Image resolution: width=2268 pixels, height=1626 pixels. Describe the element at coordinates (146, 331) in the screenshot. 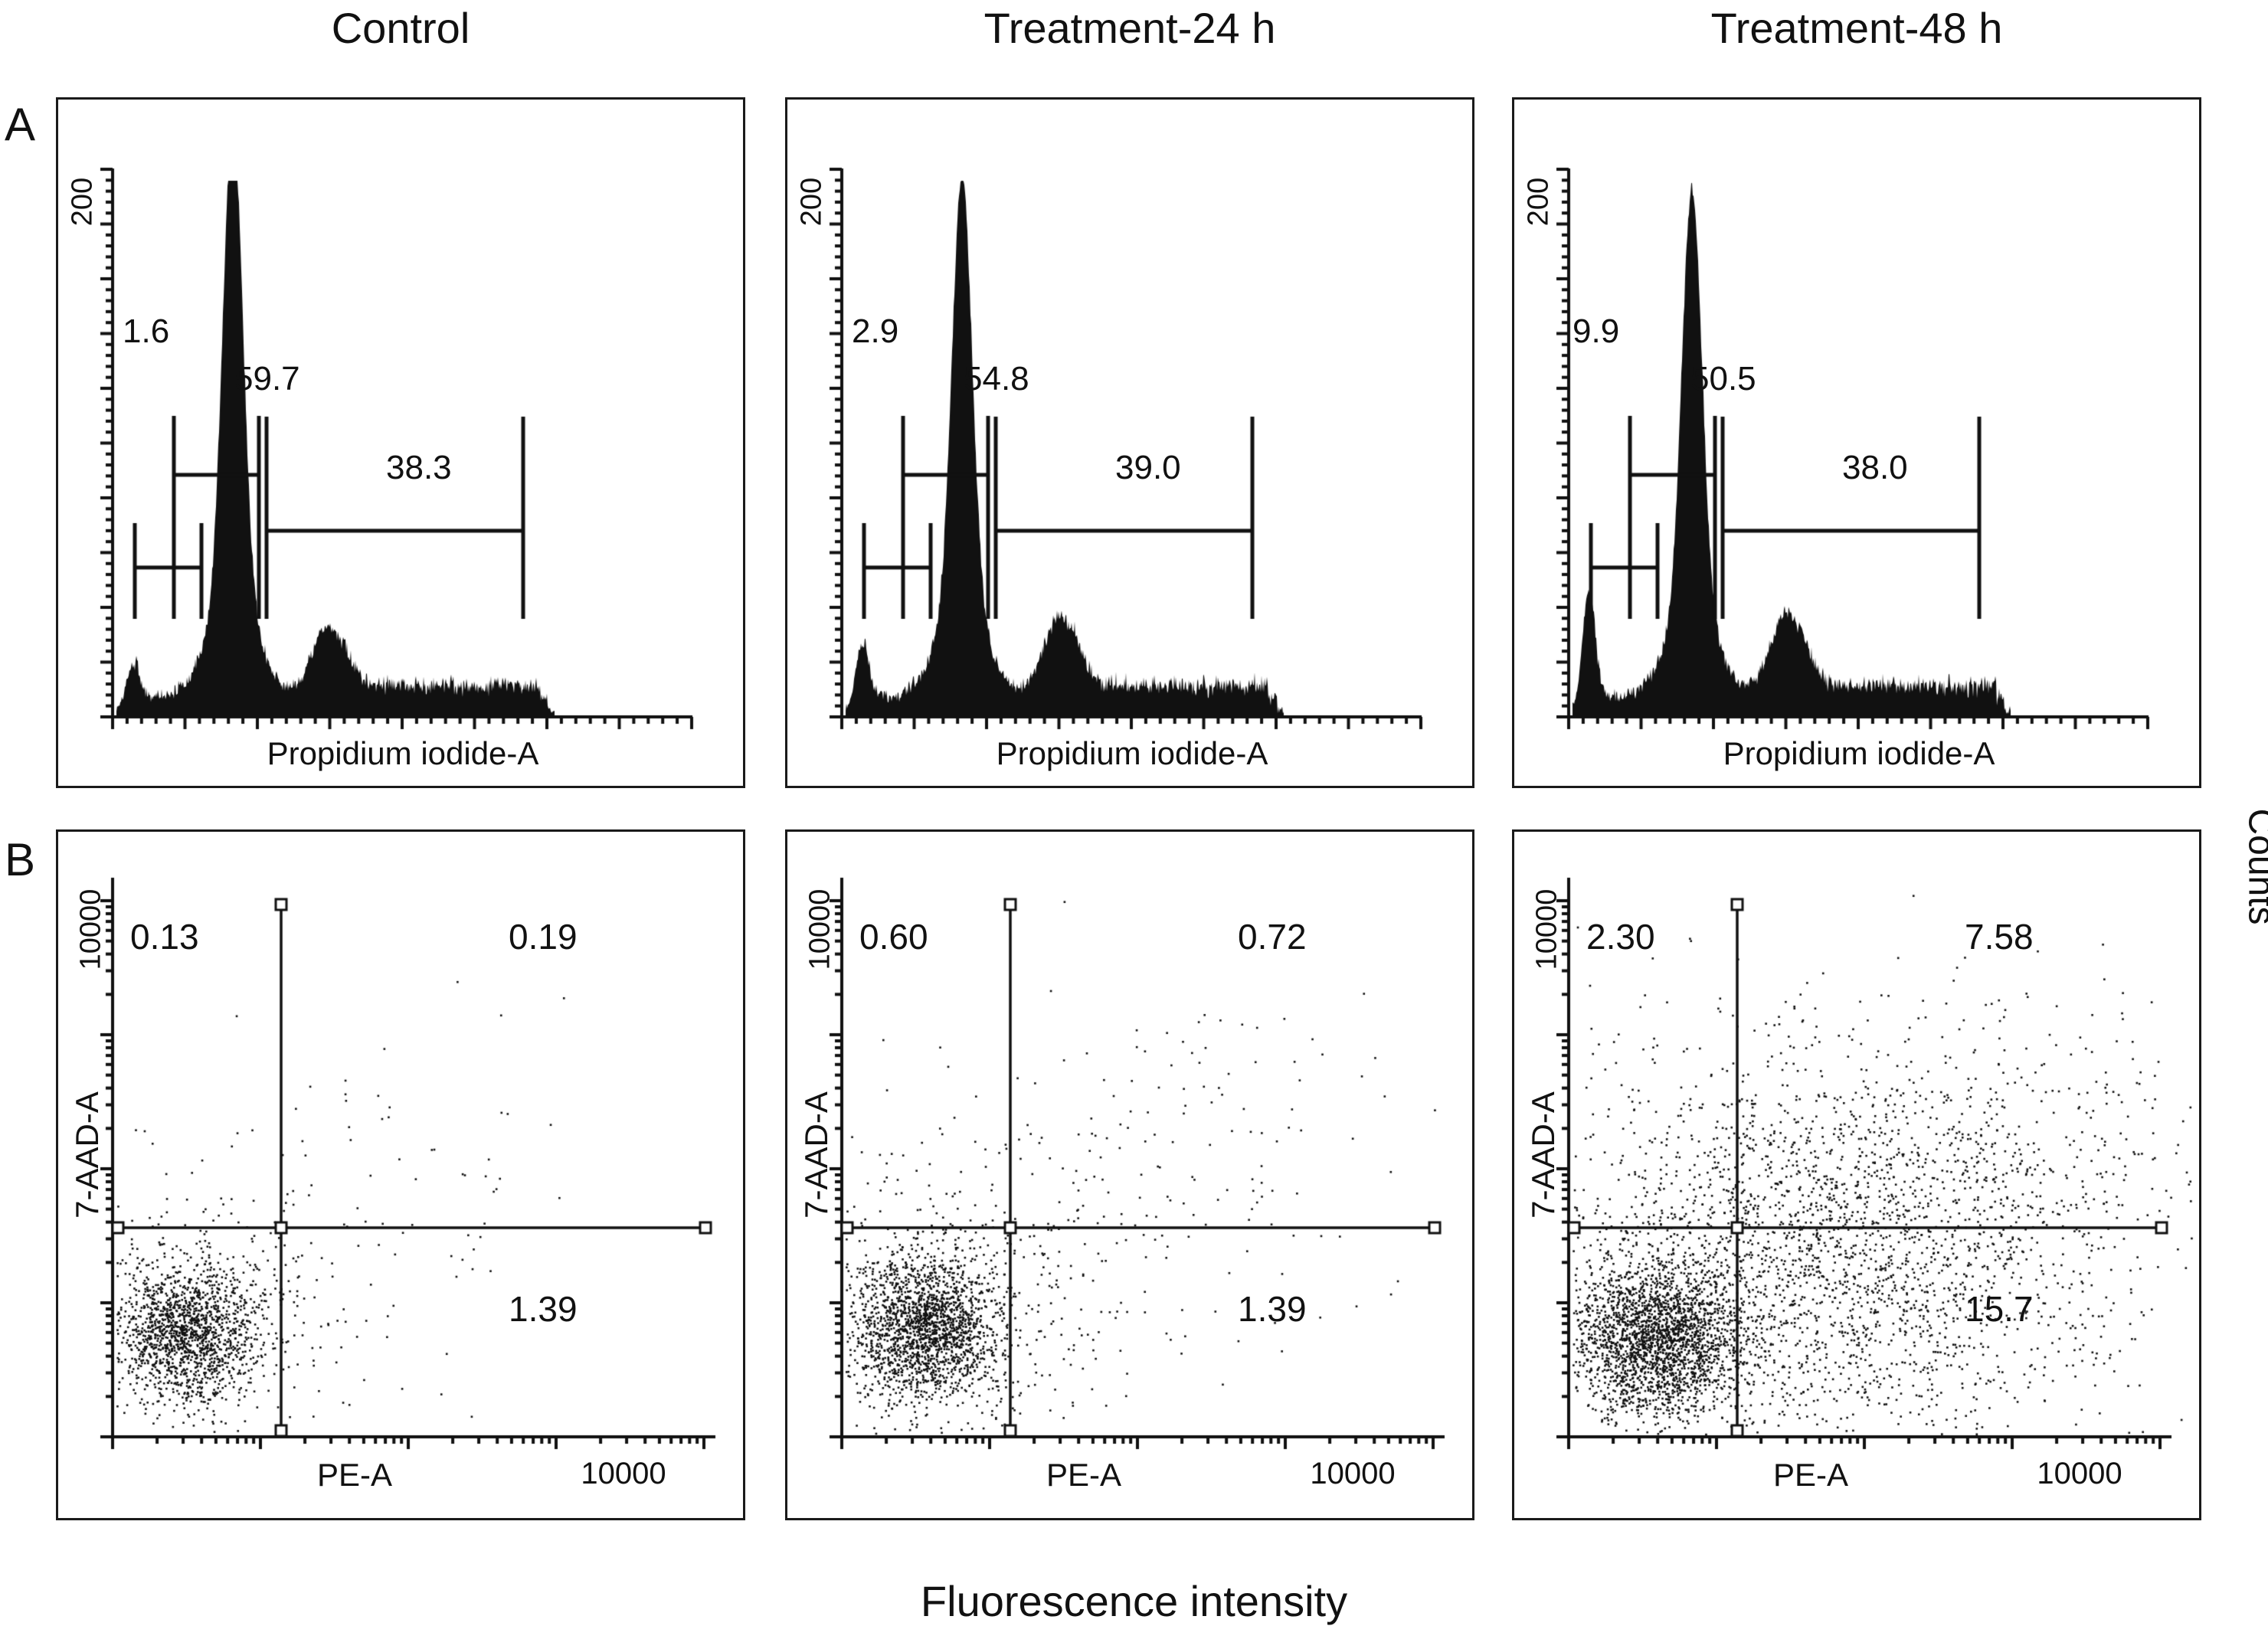

I see `gate-label-sub-g1: 1.6` at that location.